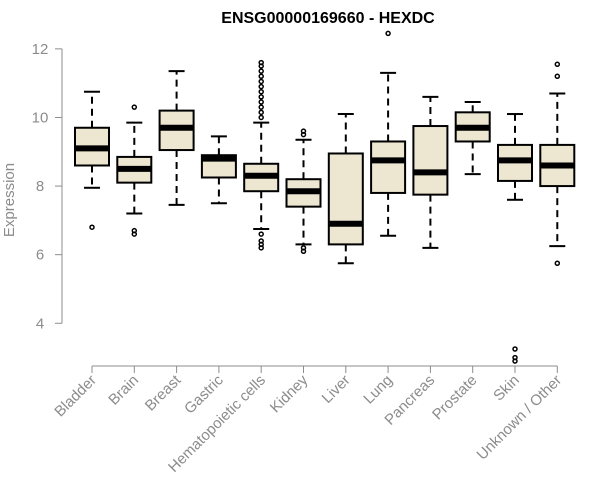 This screenshot has width=600, height=500. What do you see at coordinates (75, 396) in the screenshot?
I see `x-tick-label: Bladder` at bounding box center [75, 396].